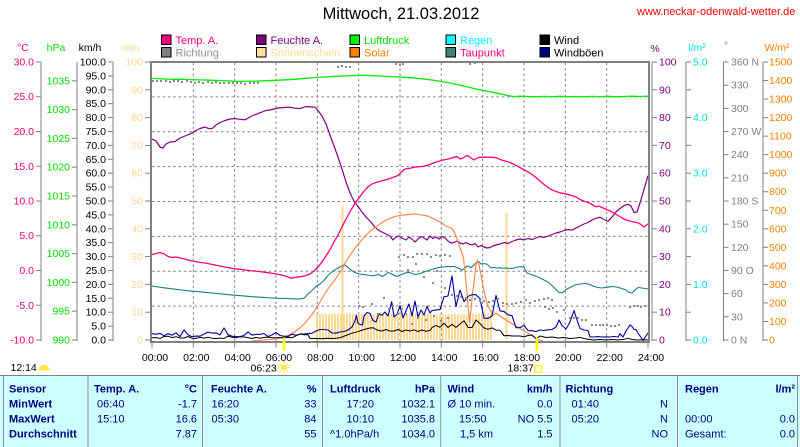  Describe the element at coordinates (96, 188) in the screenshot. I see `svg-text: 55.0` at that location.